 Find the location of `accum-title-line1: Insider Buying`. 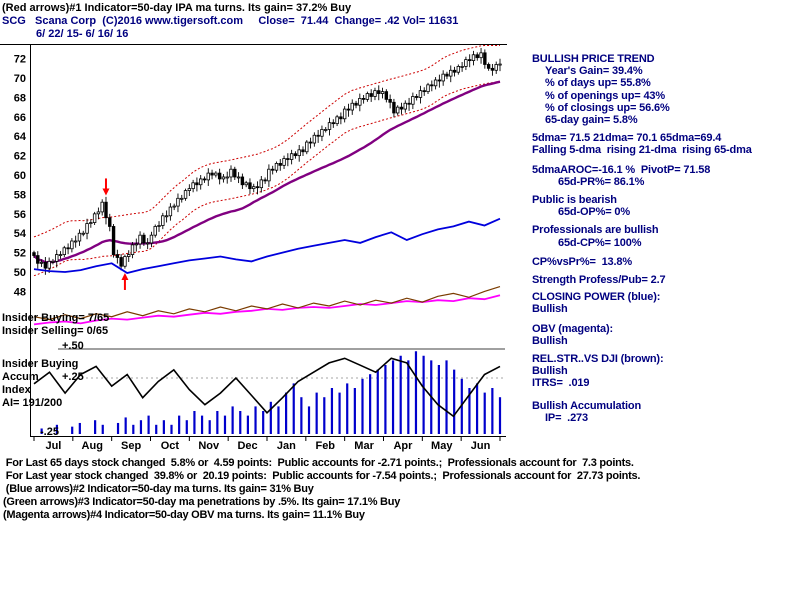

accum-title-line1: Insider Buying is located at coordinates (40, 364).